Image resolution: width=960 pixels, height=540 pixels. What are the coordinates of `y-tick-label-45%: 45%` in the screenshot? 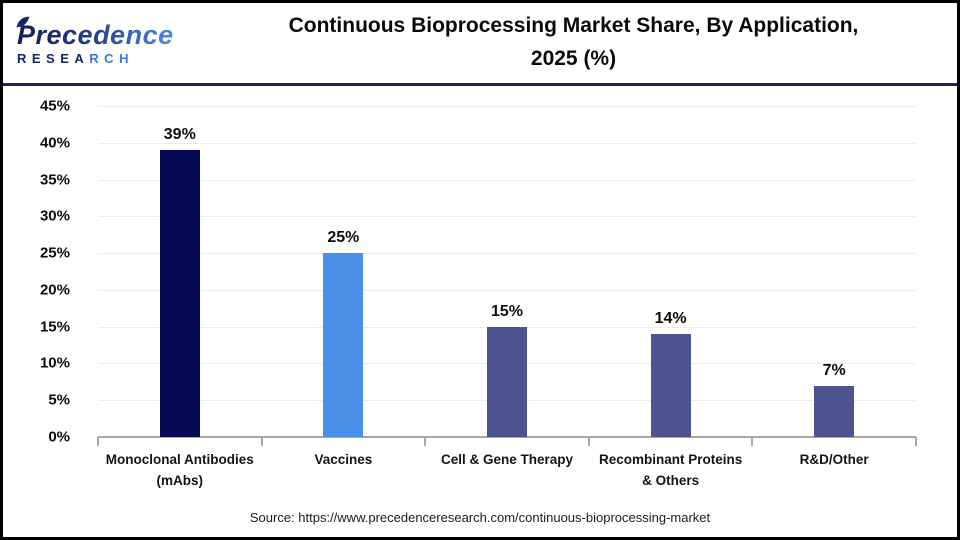 It's located at (54, 106).